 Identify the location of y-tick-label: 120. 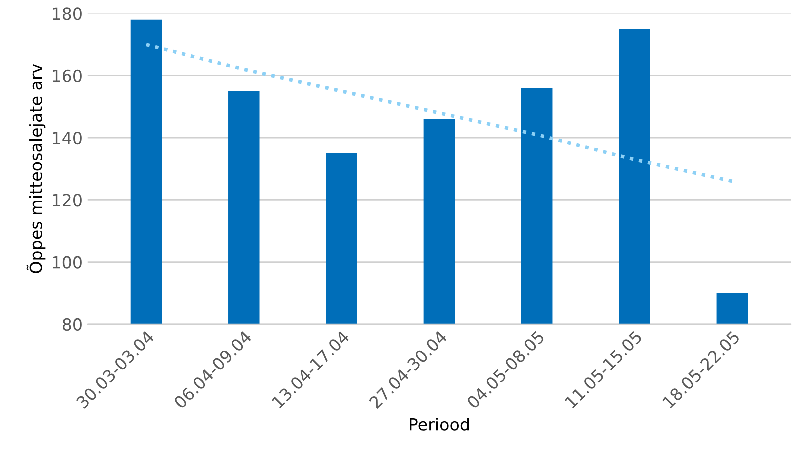
(67, 200).